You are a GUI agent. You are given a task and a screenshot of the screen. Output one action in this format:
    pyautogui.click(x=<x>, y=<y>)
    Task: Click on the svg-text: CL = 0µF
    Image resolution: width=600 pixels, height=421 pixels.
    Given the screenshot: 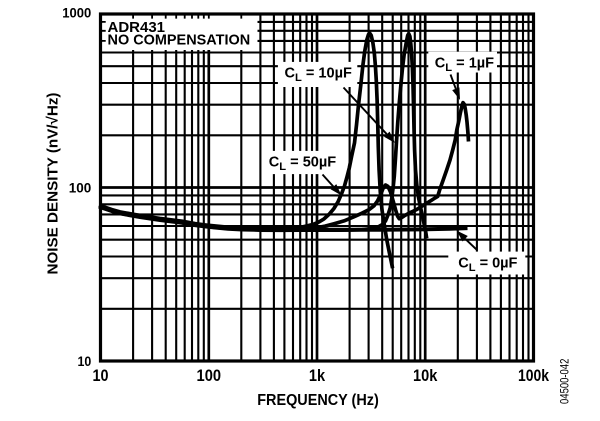 What is the action you would take?
    pyautogui.click(x=487, y=264)
    